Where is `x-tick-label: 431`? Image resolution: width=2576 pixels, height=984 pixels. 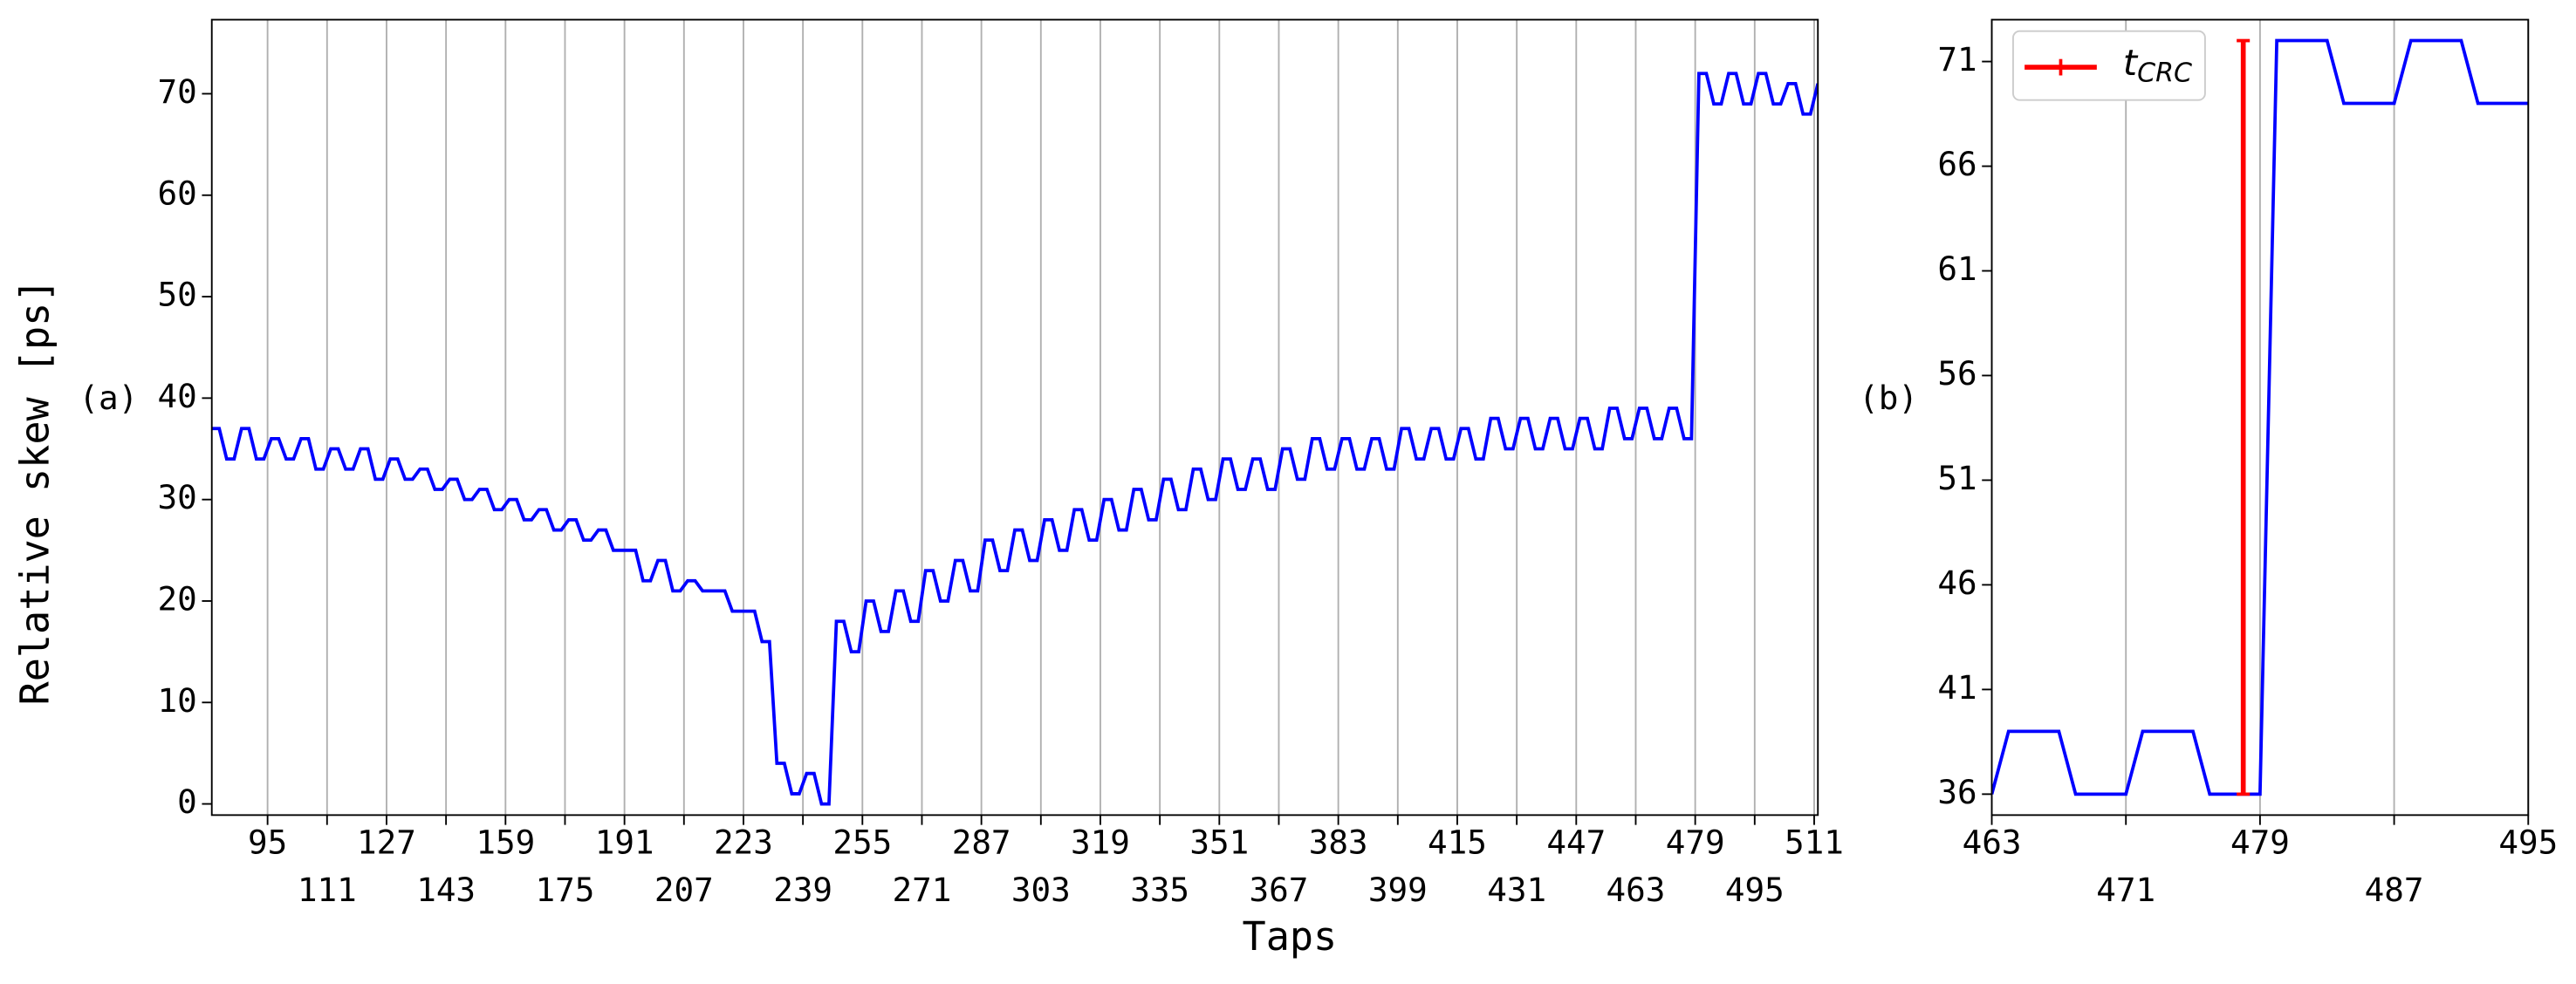 x-tick-label: 431 is located at coordinates (1516, 890).